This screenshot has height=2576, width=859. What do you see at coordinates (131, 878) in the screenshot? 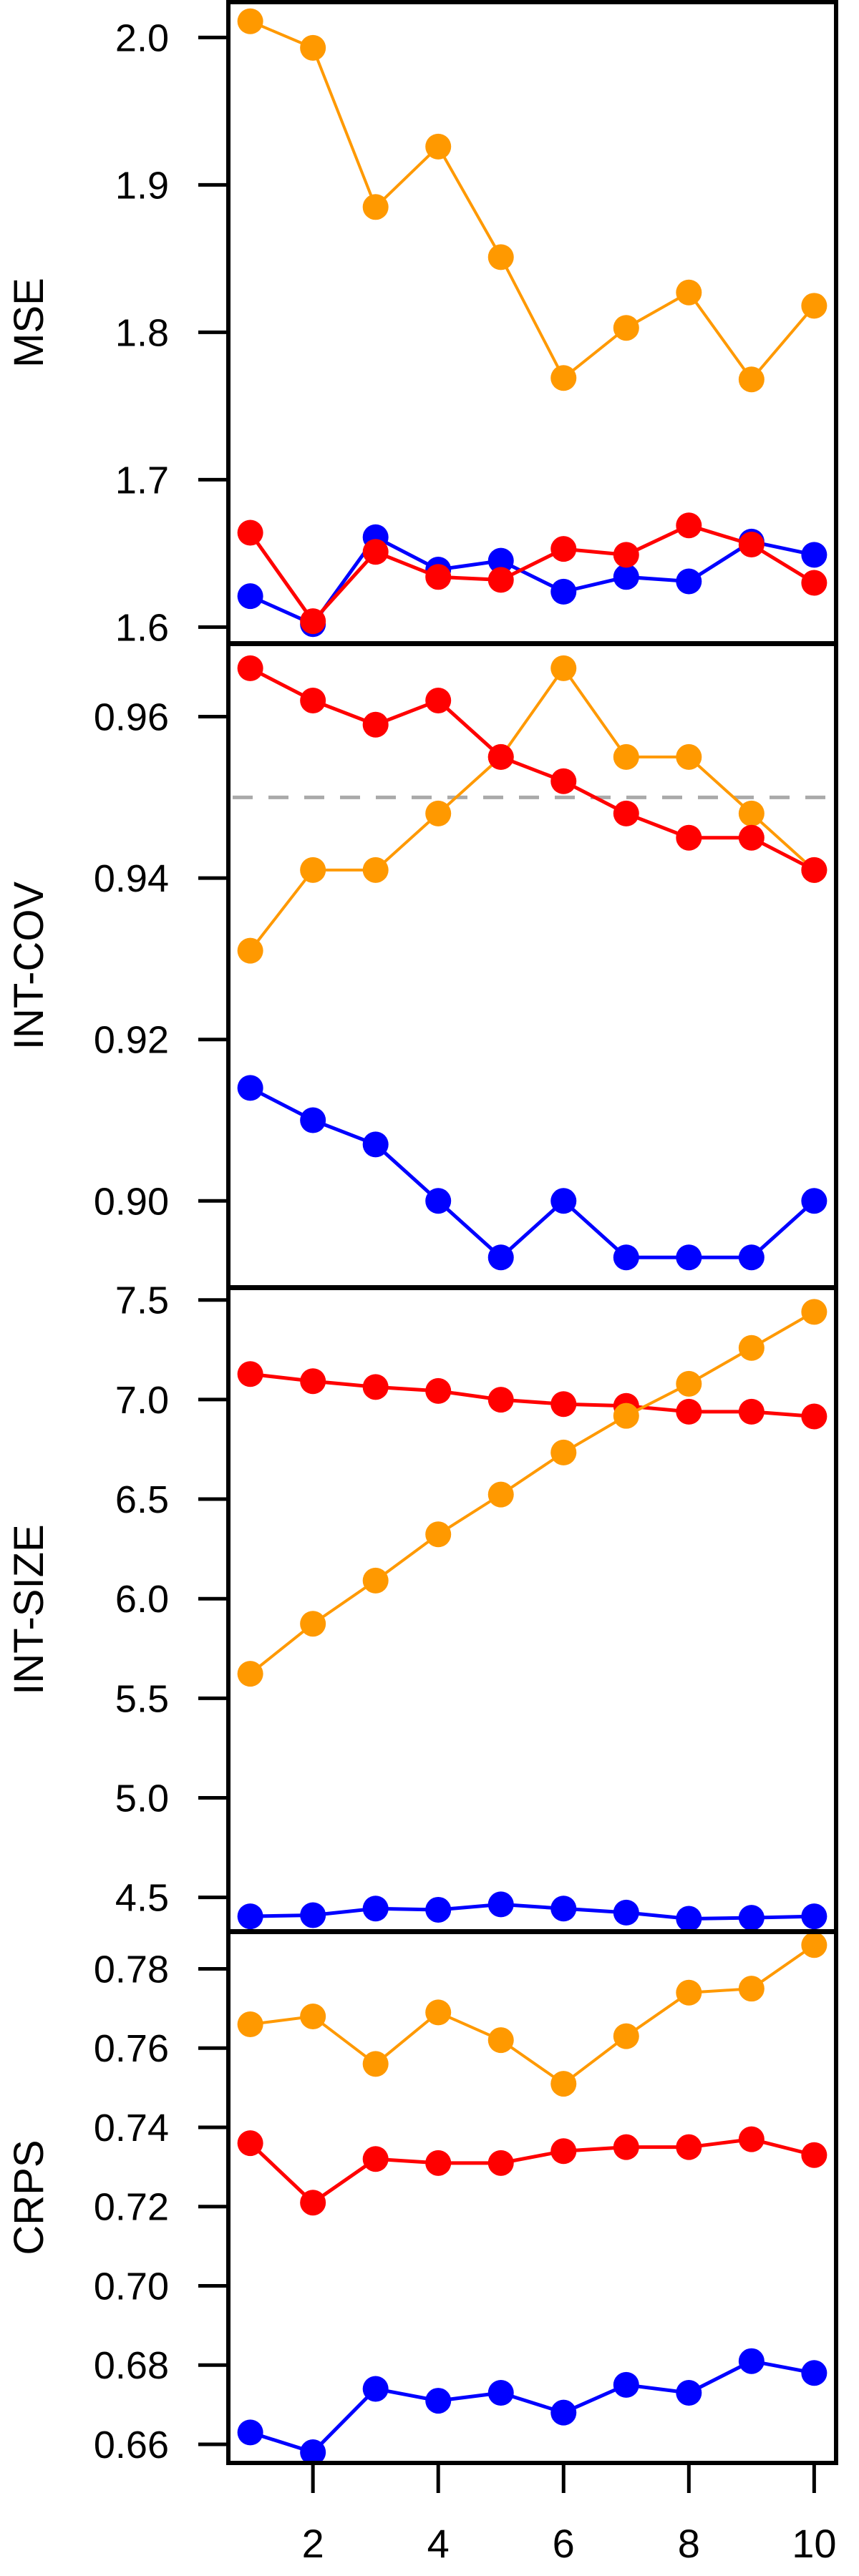
I see `y-tick-label: 0.94` at bounding box center [131, 878].